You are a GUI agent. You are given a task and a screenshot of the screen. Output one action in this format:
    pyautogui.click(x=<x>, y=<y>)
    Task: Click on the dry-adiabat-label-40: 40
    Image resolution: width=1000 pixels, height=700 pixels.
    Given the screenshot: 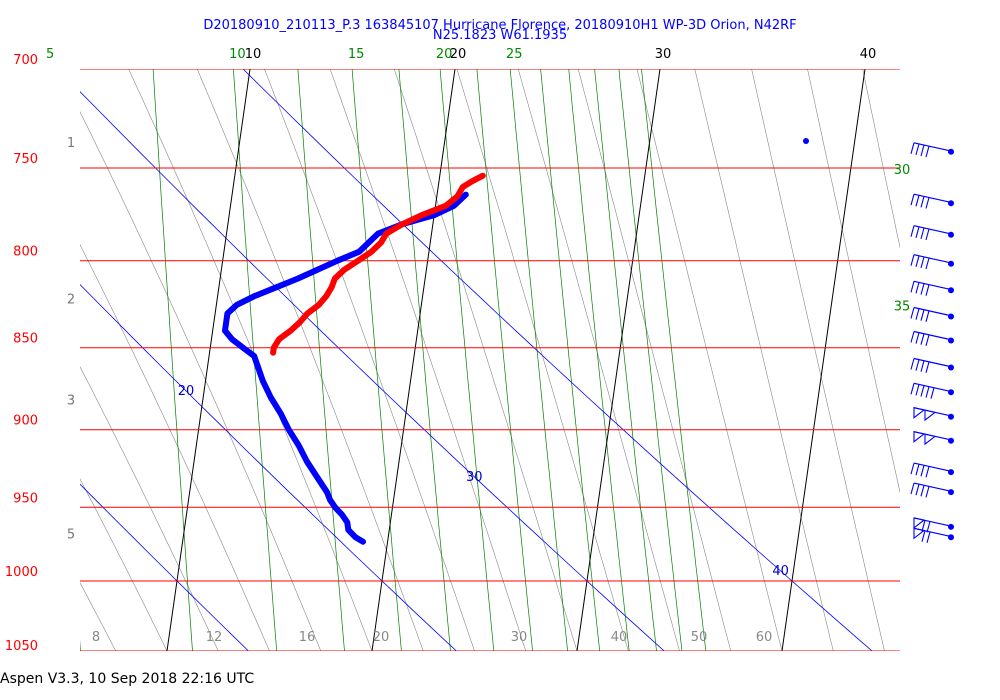 What is the action you would take?
    pyautogui.click(x=780, y=571)
    